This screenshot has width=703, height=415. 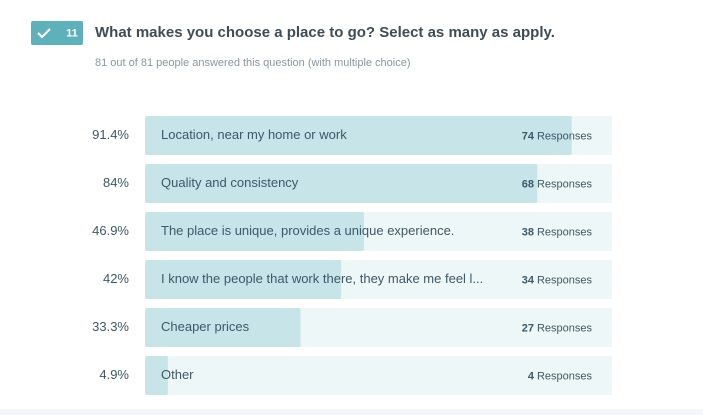 I want to click on response-count: 74 Responses, so click(x=557, y=136).